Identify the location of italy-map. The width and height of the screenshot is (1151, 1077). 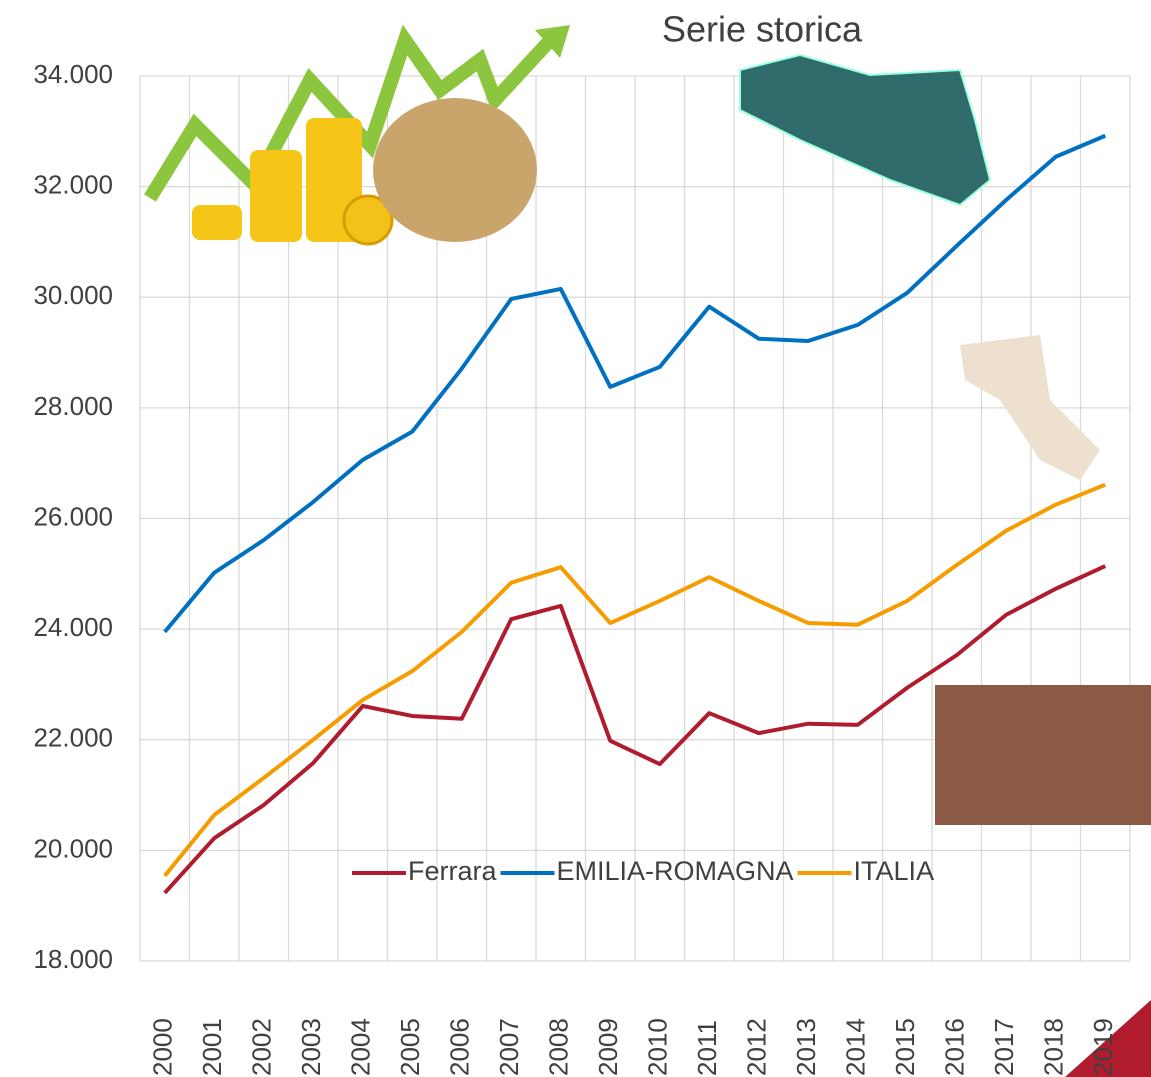
(1030, 407).